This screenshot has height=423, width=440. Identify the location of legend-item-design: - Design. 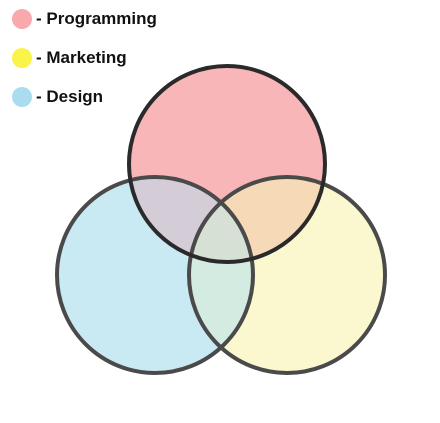
(84, 97).